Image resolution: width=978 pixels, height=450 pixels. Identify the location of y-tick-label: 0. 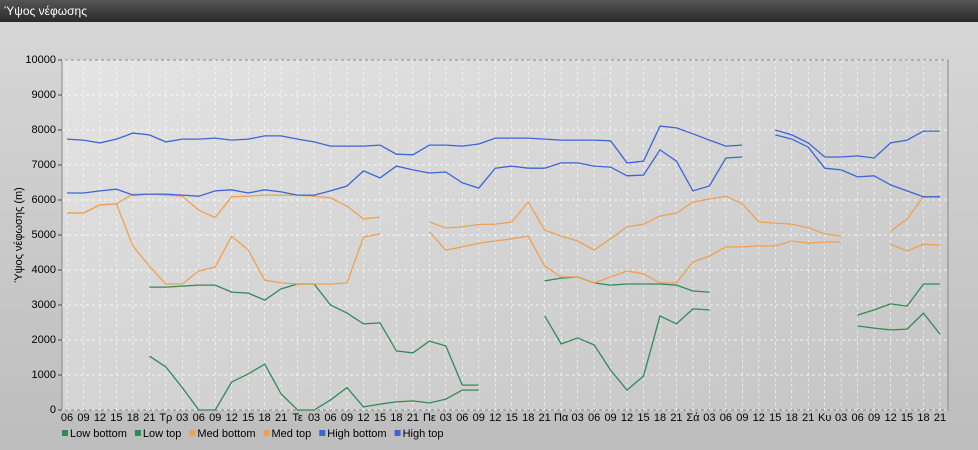
(53, 410).